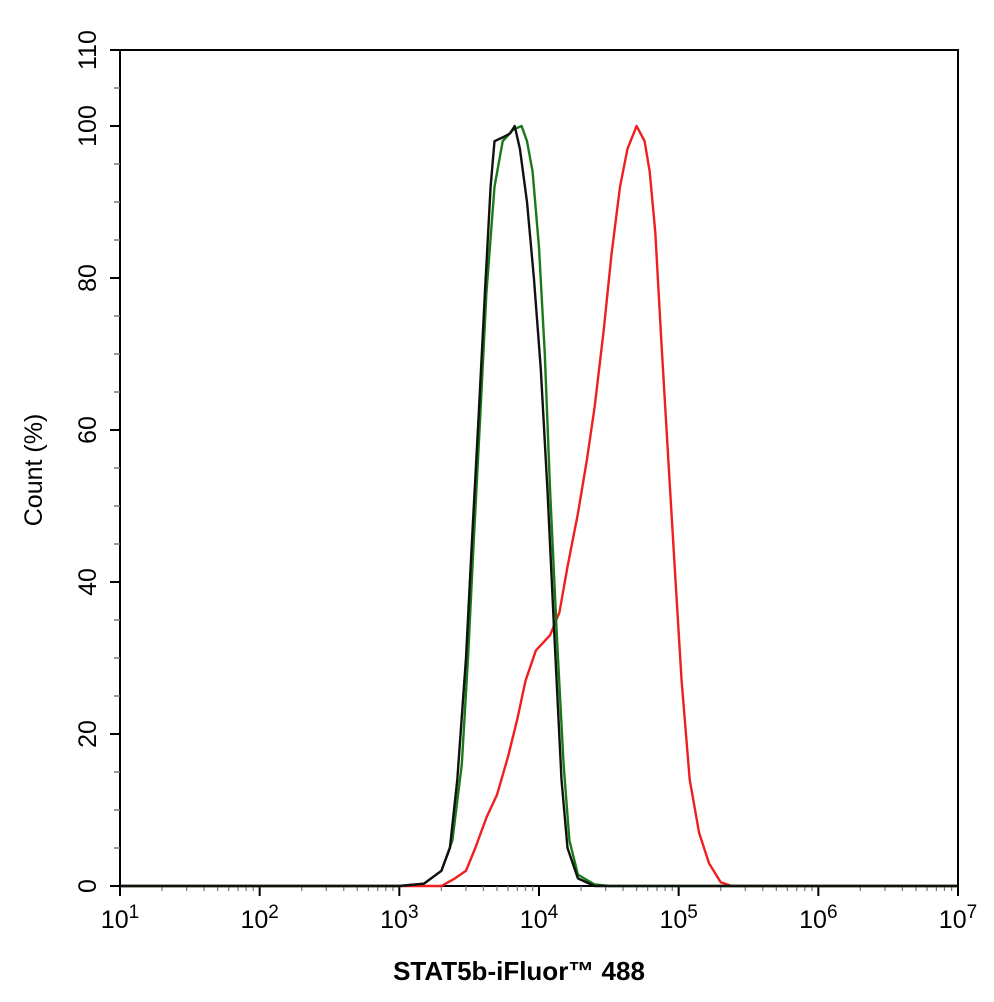  I want to click on x-tick-label: 10⁶, so click(818, 918).